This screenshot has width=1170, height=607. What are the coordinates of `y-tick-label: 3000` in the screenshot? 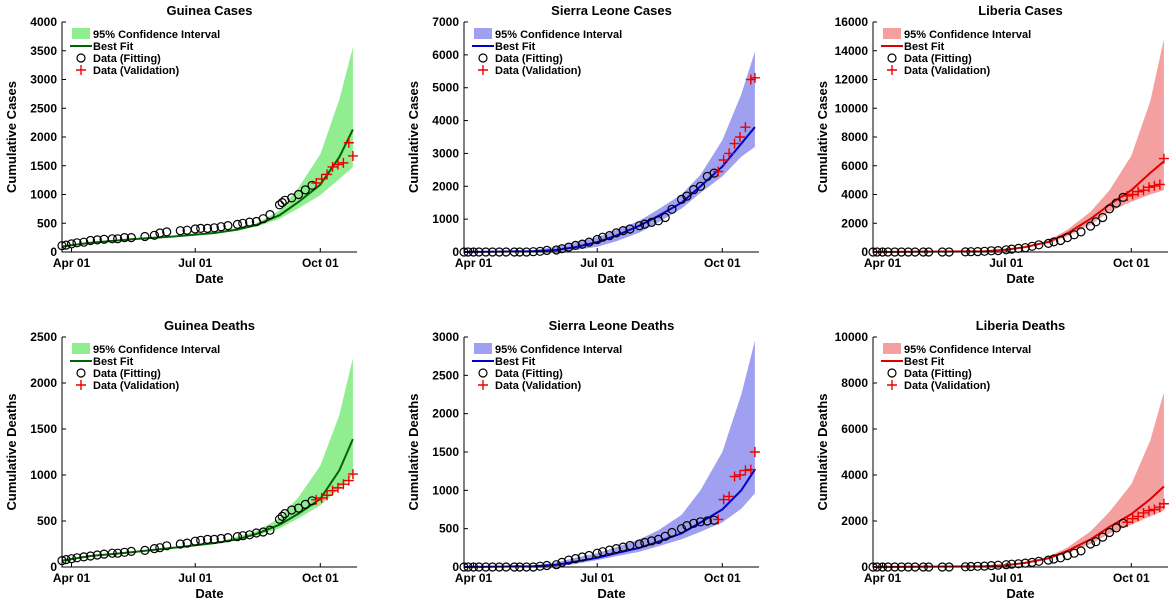 It's located at (445, 153).